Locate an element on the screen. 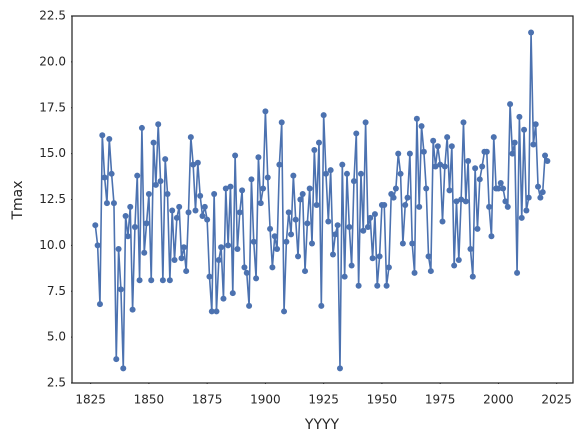 Image resolution: width=583 pixels, height=442 pixels. x-tick-label: 2025 is located at coordinates (556, 400).